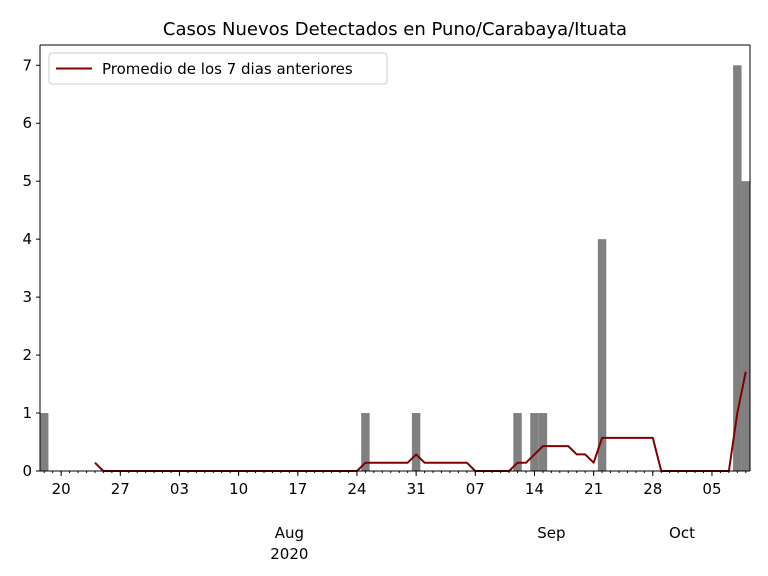 This screenshot has height=576, width=768. What do you see at coordinates (289, 533) in the screenshot?
I see `x-month-label: Aug` at bounding box center [289, 533].